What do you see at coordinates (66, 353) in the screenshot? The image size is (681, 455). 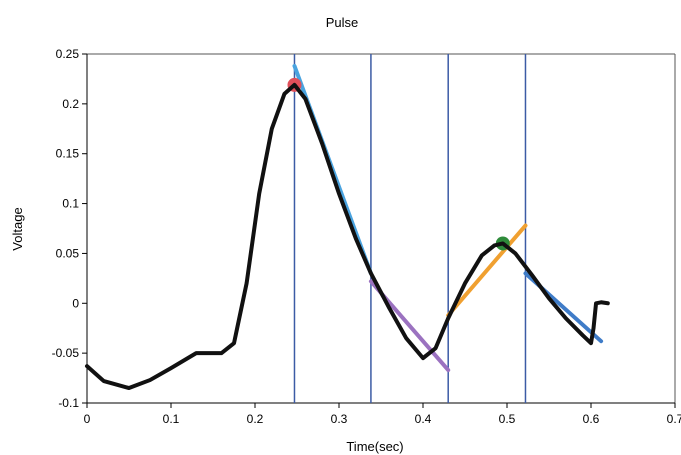 I see `y-tick-label: -0.05` at bounding box center [66, 353].